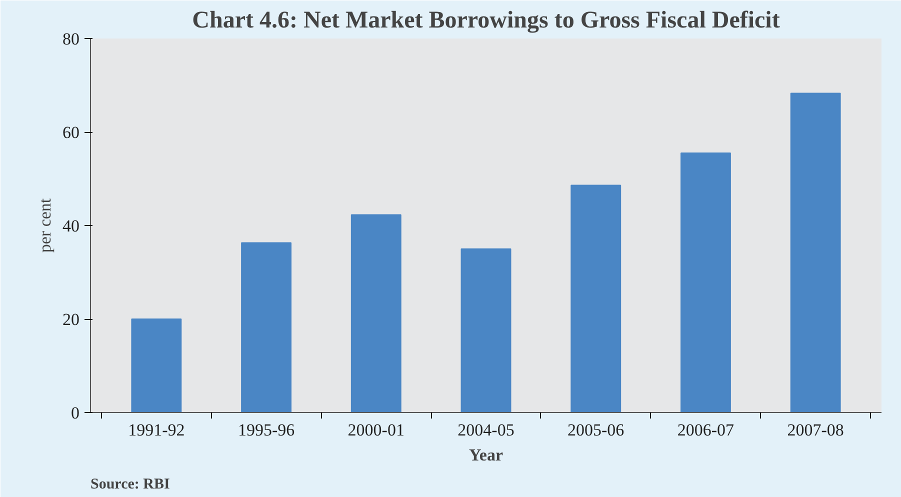 The width and height of the screenshot is (901, 497). I want to click on y-tick-label: 0, so click(75, 413).